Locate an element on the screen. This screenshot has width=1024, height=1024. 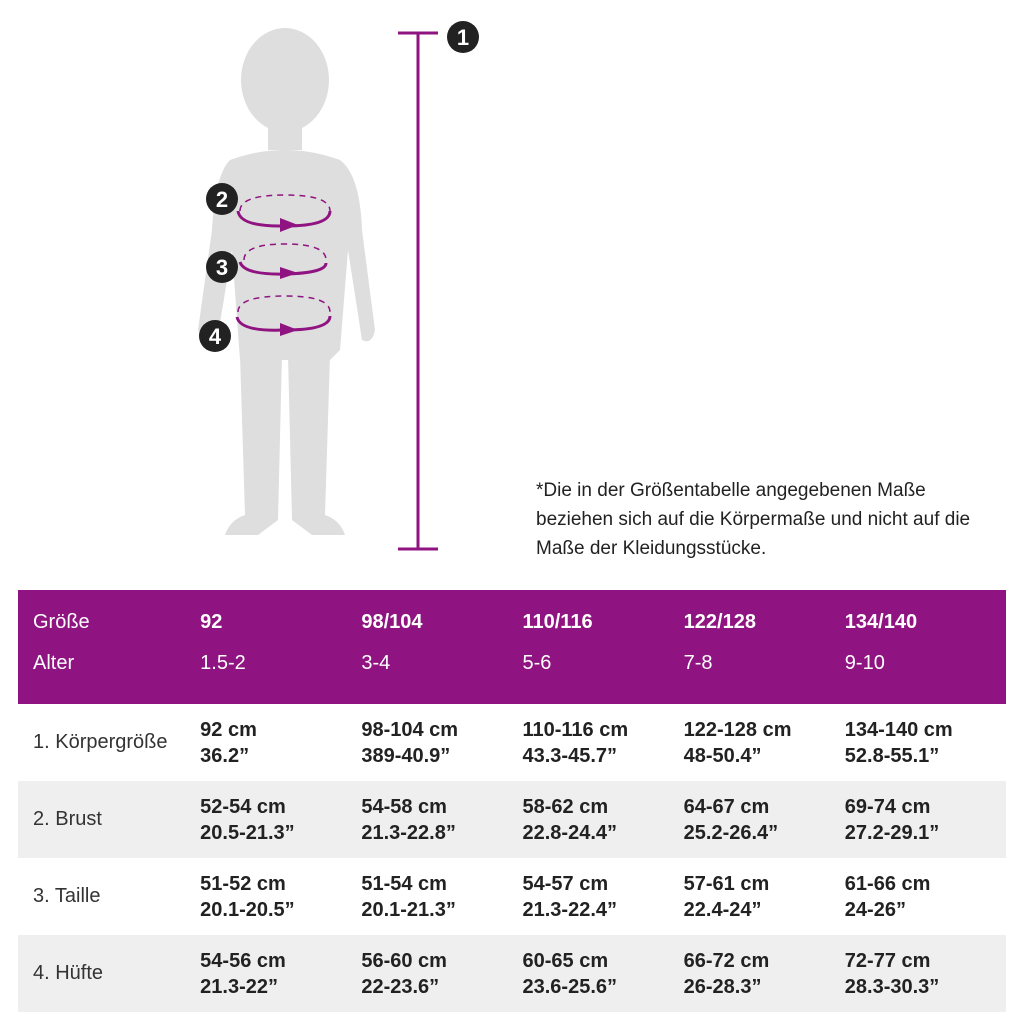
table-cell: 52-54 cm 20.5-21.3” is located at coordinates (280, 819).